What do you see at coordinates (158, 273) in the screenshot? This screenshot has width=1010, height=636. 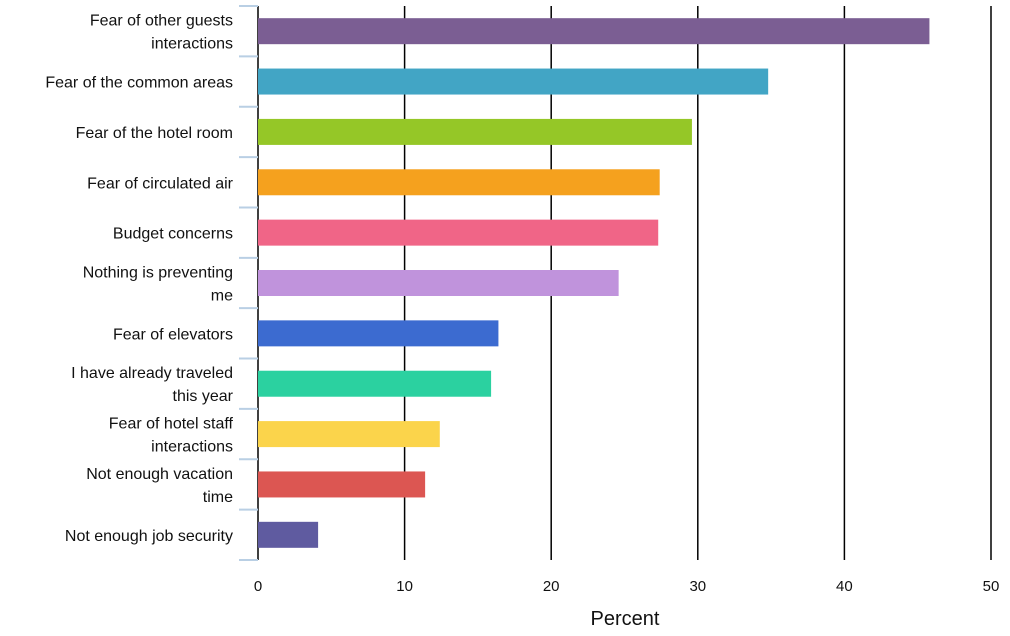 I see `category-label-6-line-1: Nothing is preventing` at bounding box center [158, 273].